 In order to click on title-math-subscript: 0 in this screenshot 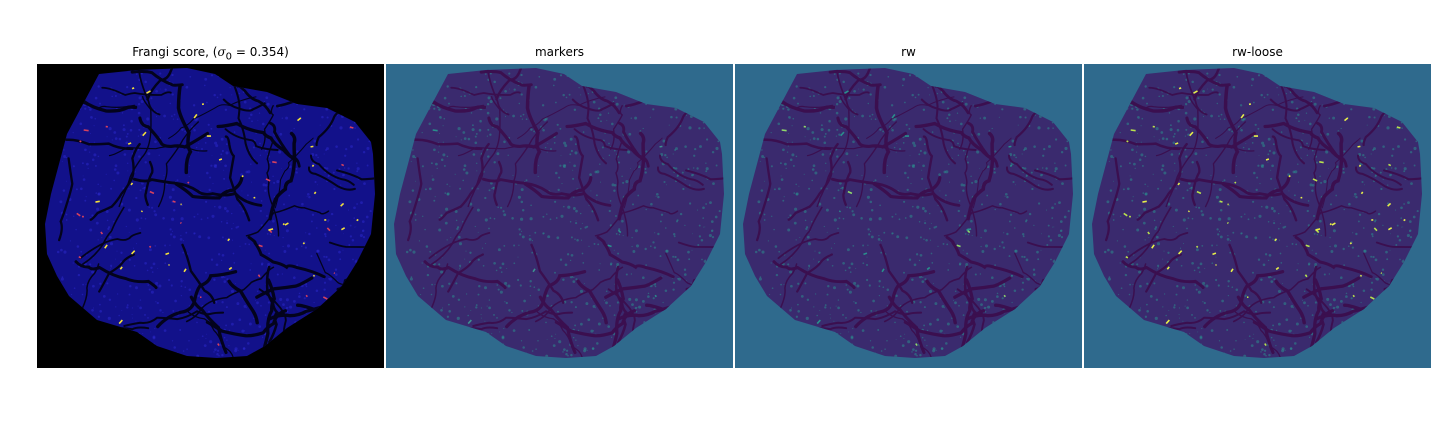, I will do `click(229, 57)`.